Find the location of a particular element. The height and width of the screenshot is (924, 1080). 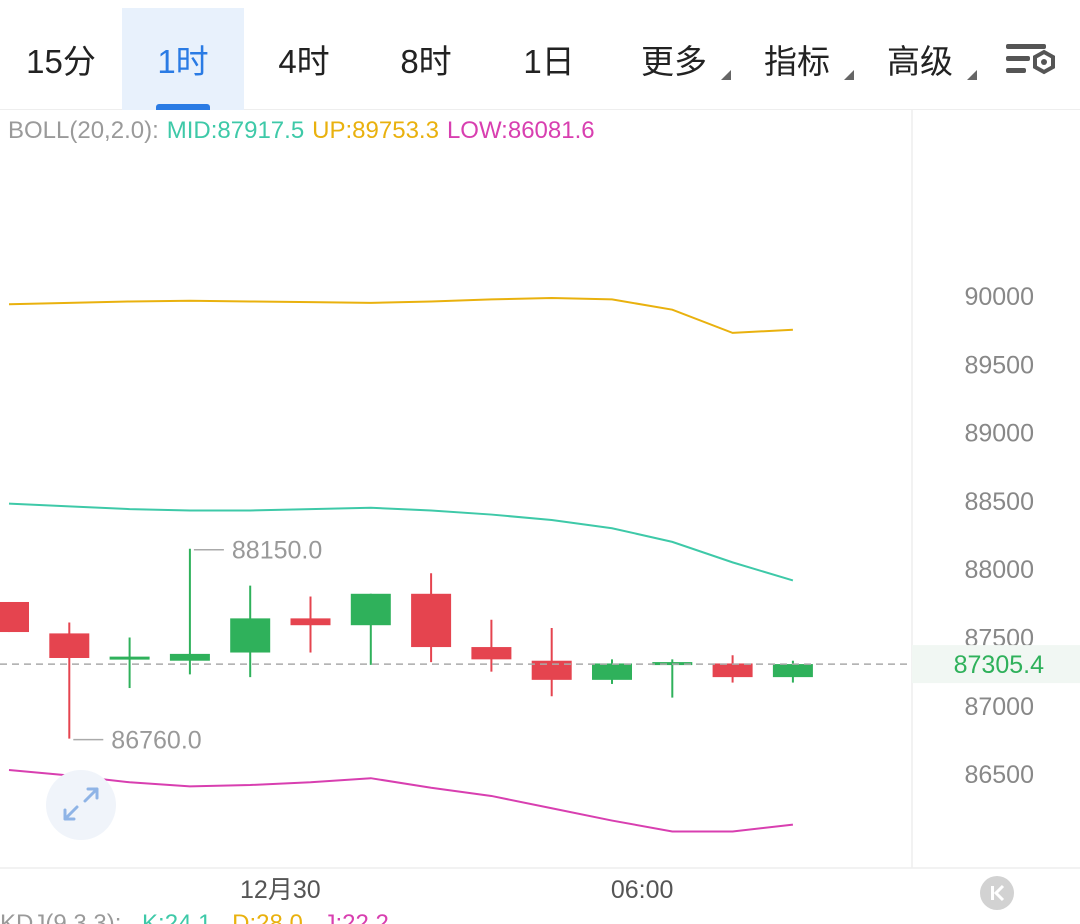

tab-label: 15分 is located at coordinates (61, 61).